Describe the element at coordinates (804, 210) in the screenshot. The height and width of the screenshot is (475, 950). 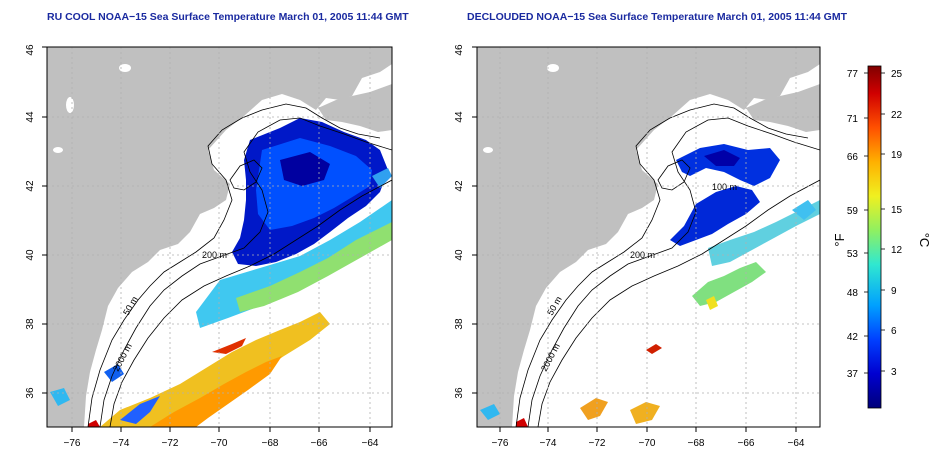
I see `sst-cyan-patch` at that location.